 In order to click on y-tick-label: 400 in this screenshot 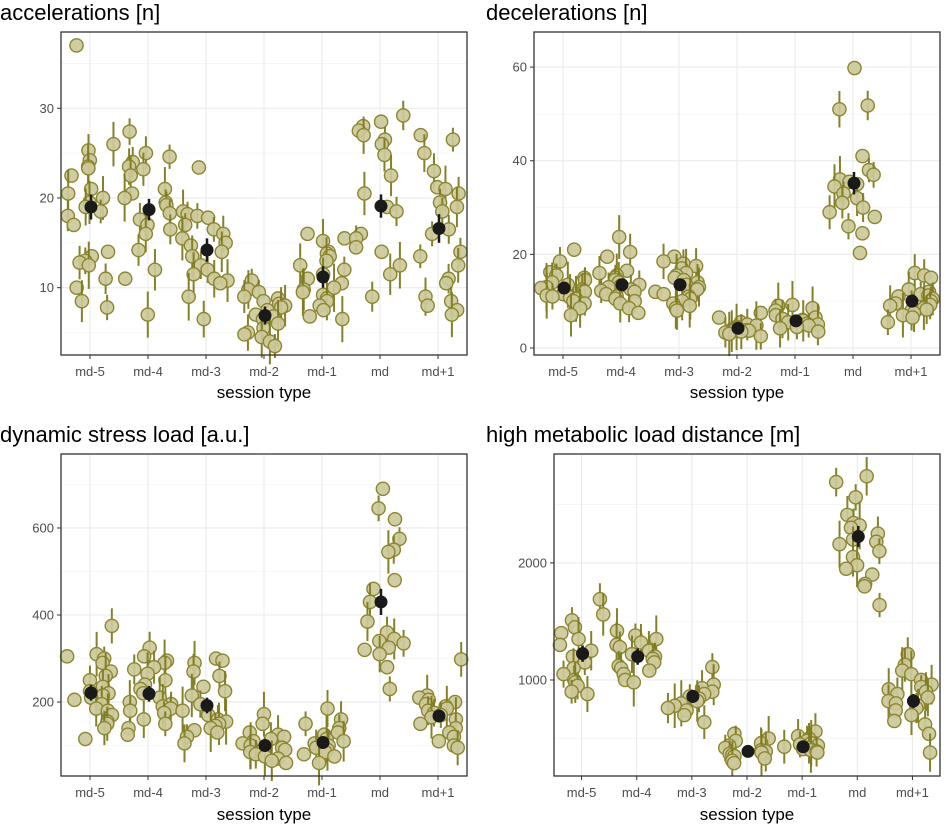, I will do `click(43, 615)`.